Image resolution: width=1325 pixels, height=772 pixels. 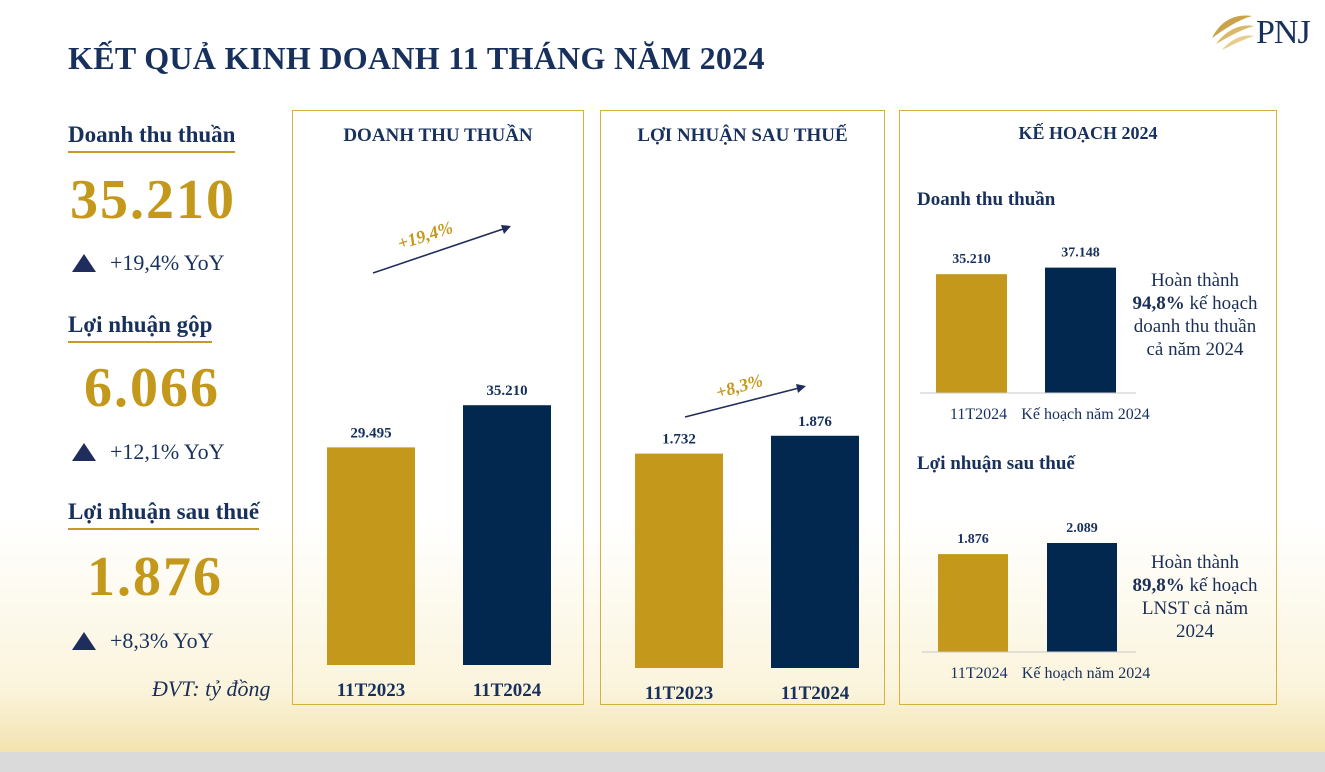 I want to click on profit-chart-title: LỢI NHUẬN SAU THUẾ, so click(x=742, y=135).